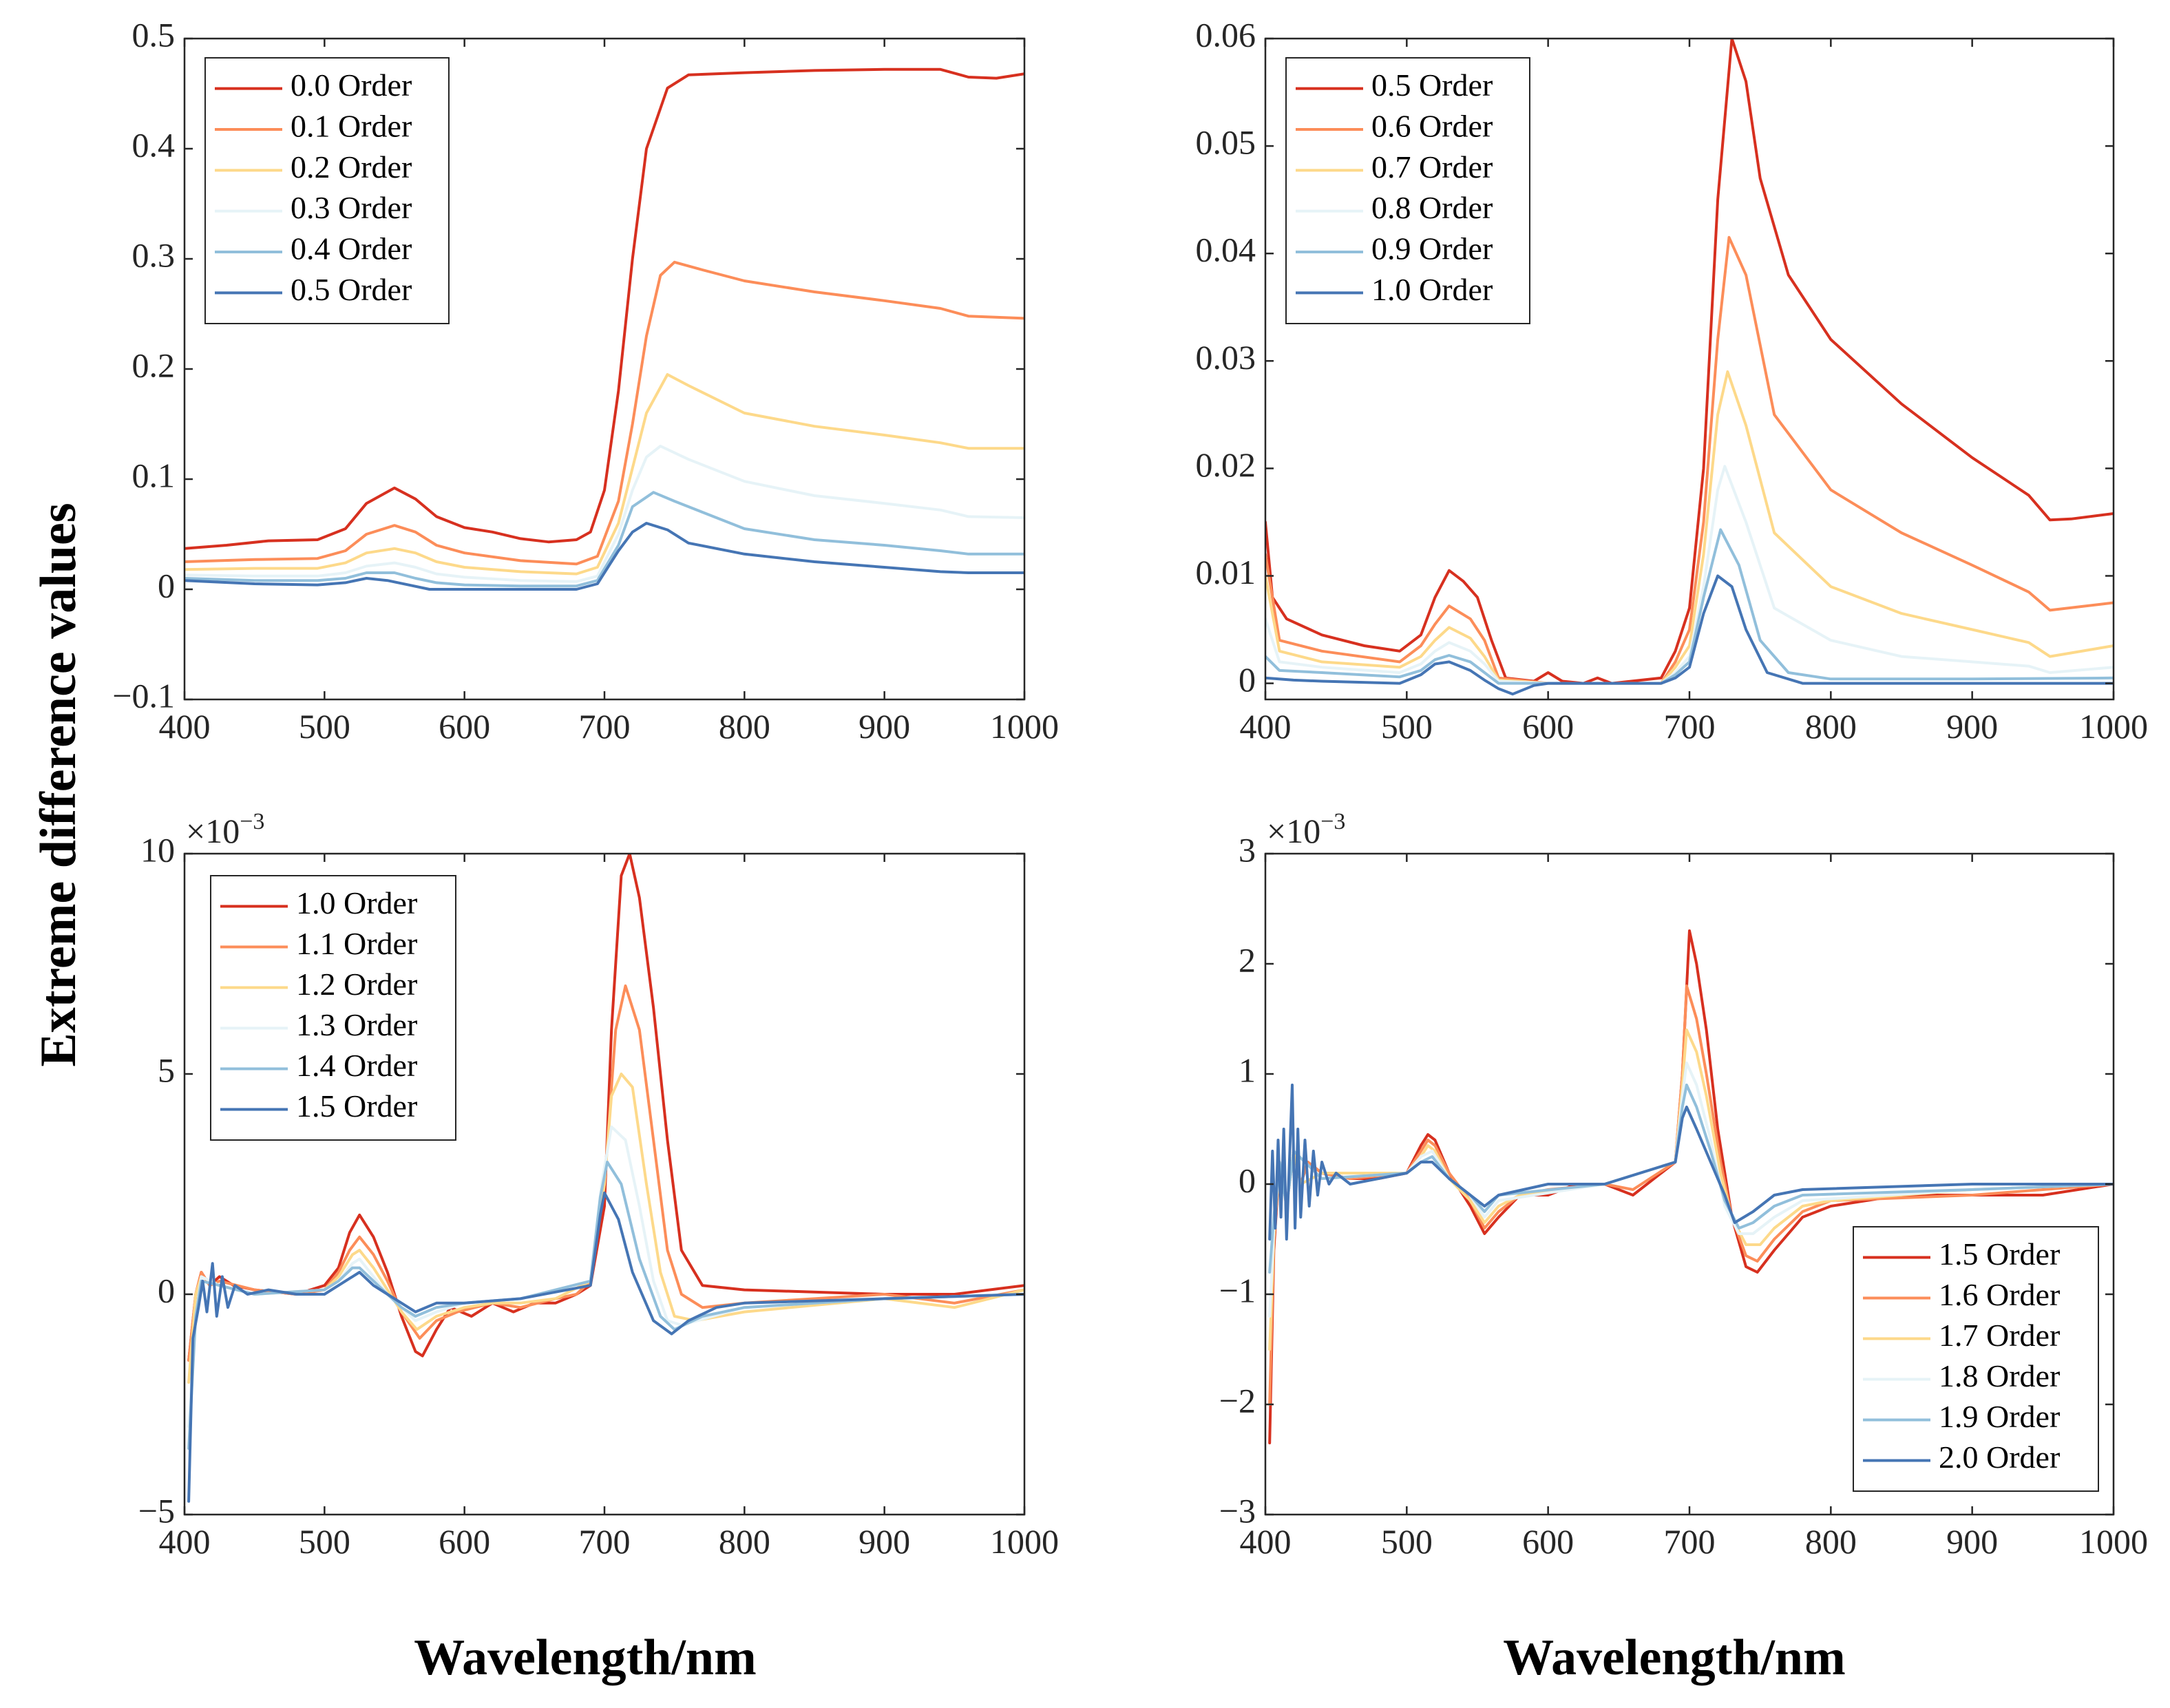  I want to click on legend-entry: 0.0 Order, so click(352, 85).